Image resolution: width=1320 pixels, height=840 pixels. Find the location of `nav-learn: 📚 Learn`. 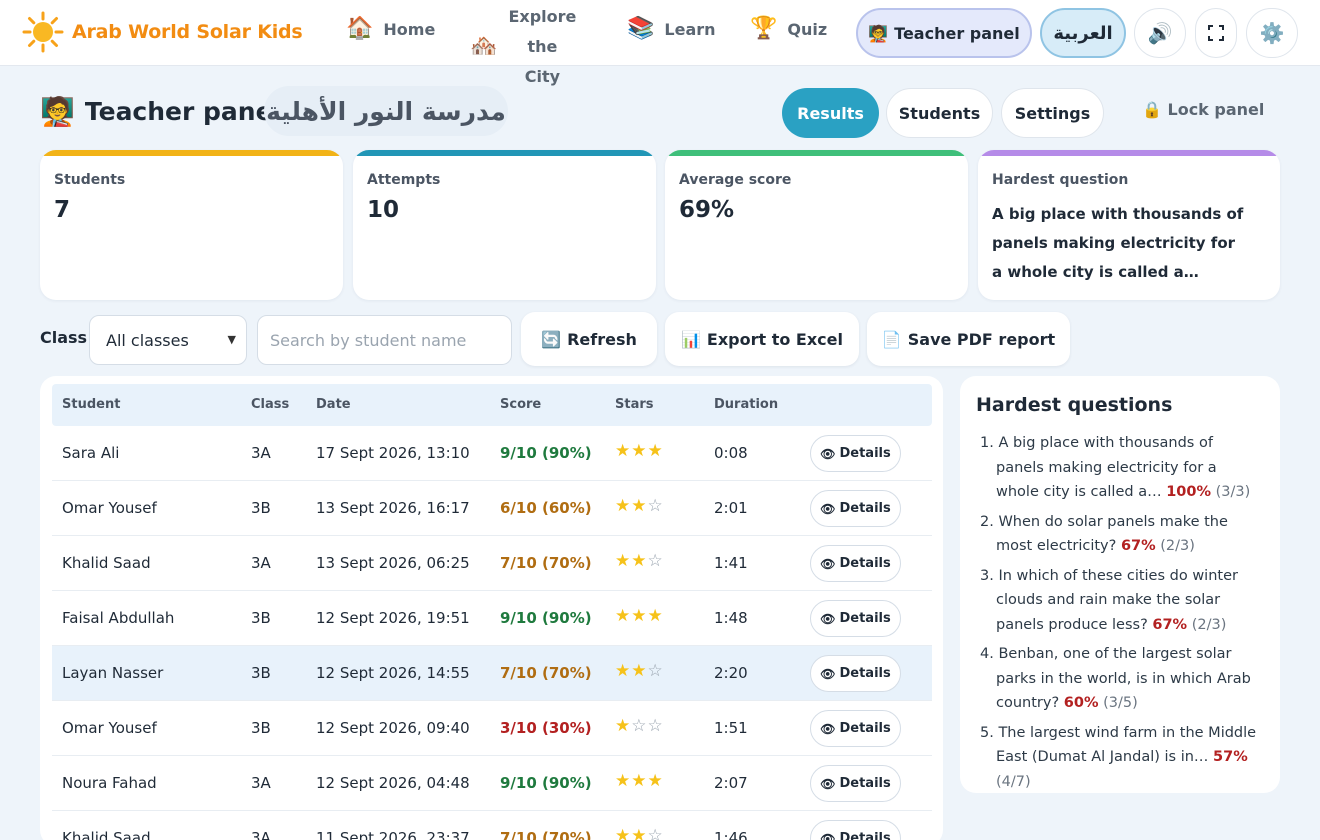

nav-learn: 📚 Learn is located at coordinates (671, 29).